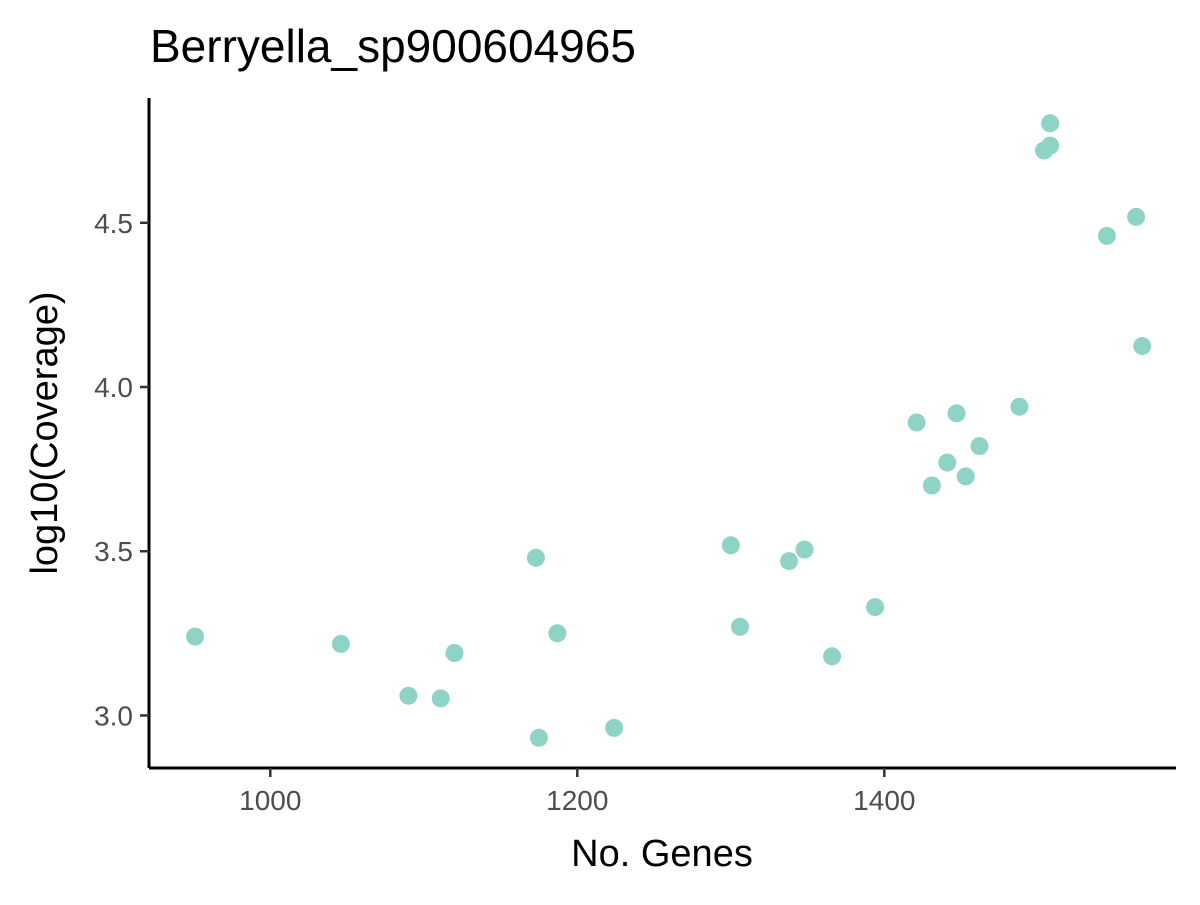  What do you see at coordinates (113, 223) in the screenshot?
I see `y-tick-label-4.5: 4.5` at bounding box center [113, 223].